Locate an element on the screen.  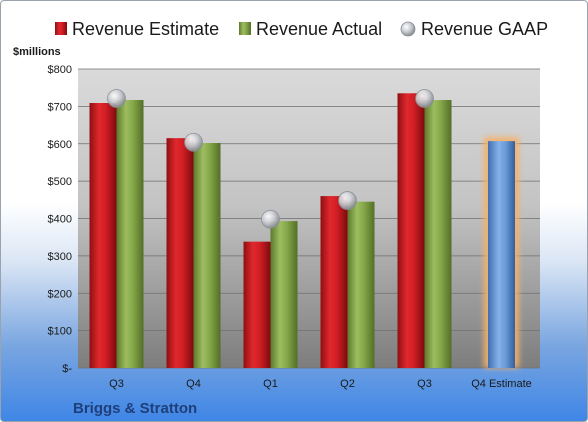
y-tick-label: $400 is located at coordinates (60, 220).